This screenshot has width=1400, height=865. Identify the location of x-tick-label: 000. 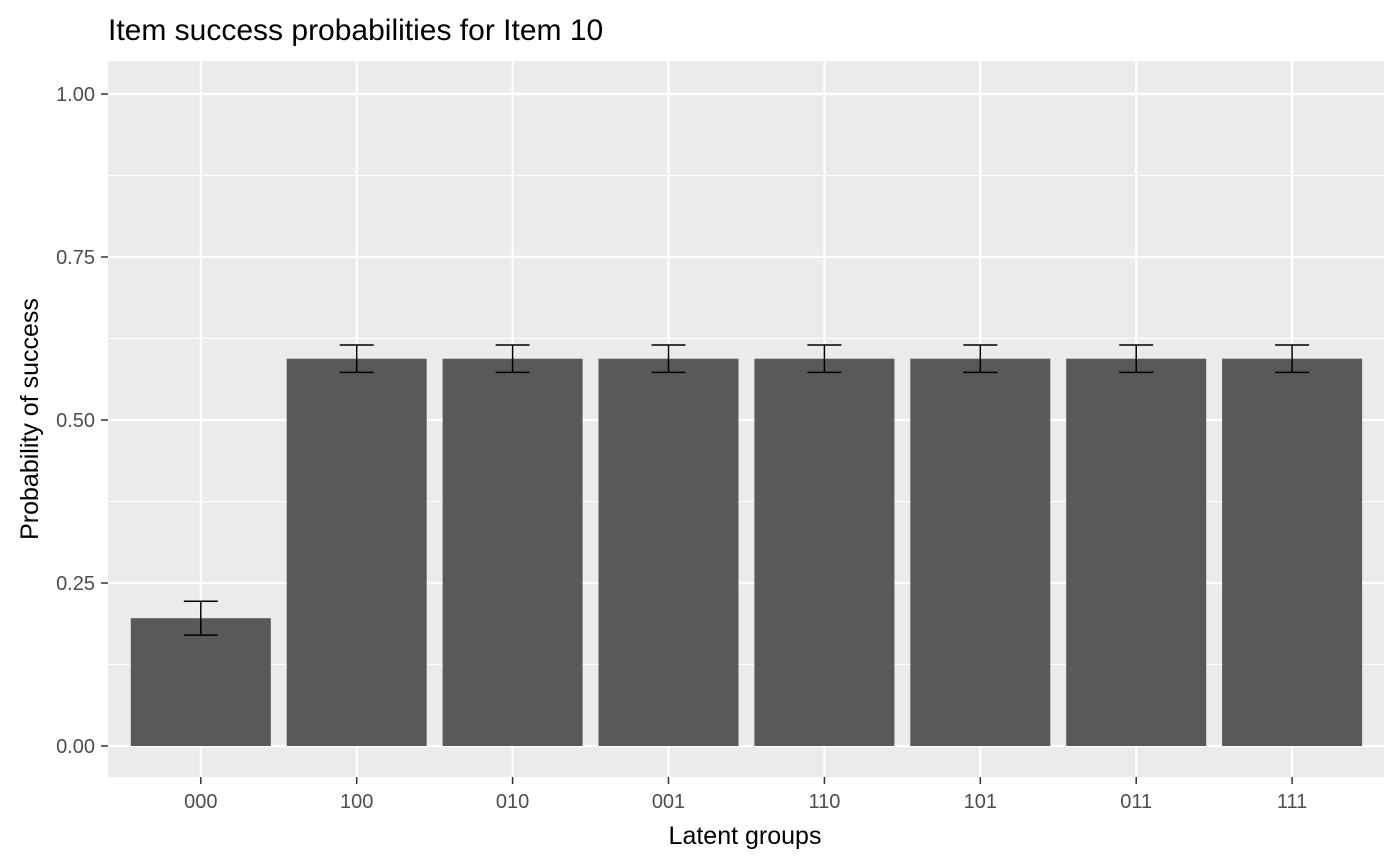
(200, 802).